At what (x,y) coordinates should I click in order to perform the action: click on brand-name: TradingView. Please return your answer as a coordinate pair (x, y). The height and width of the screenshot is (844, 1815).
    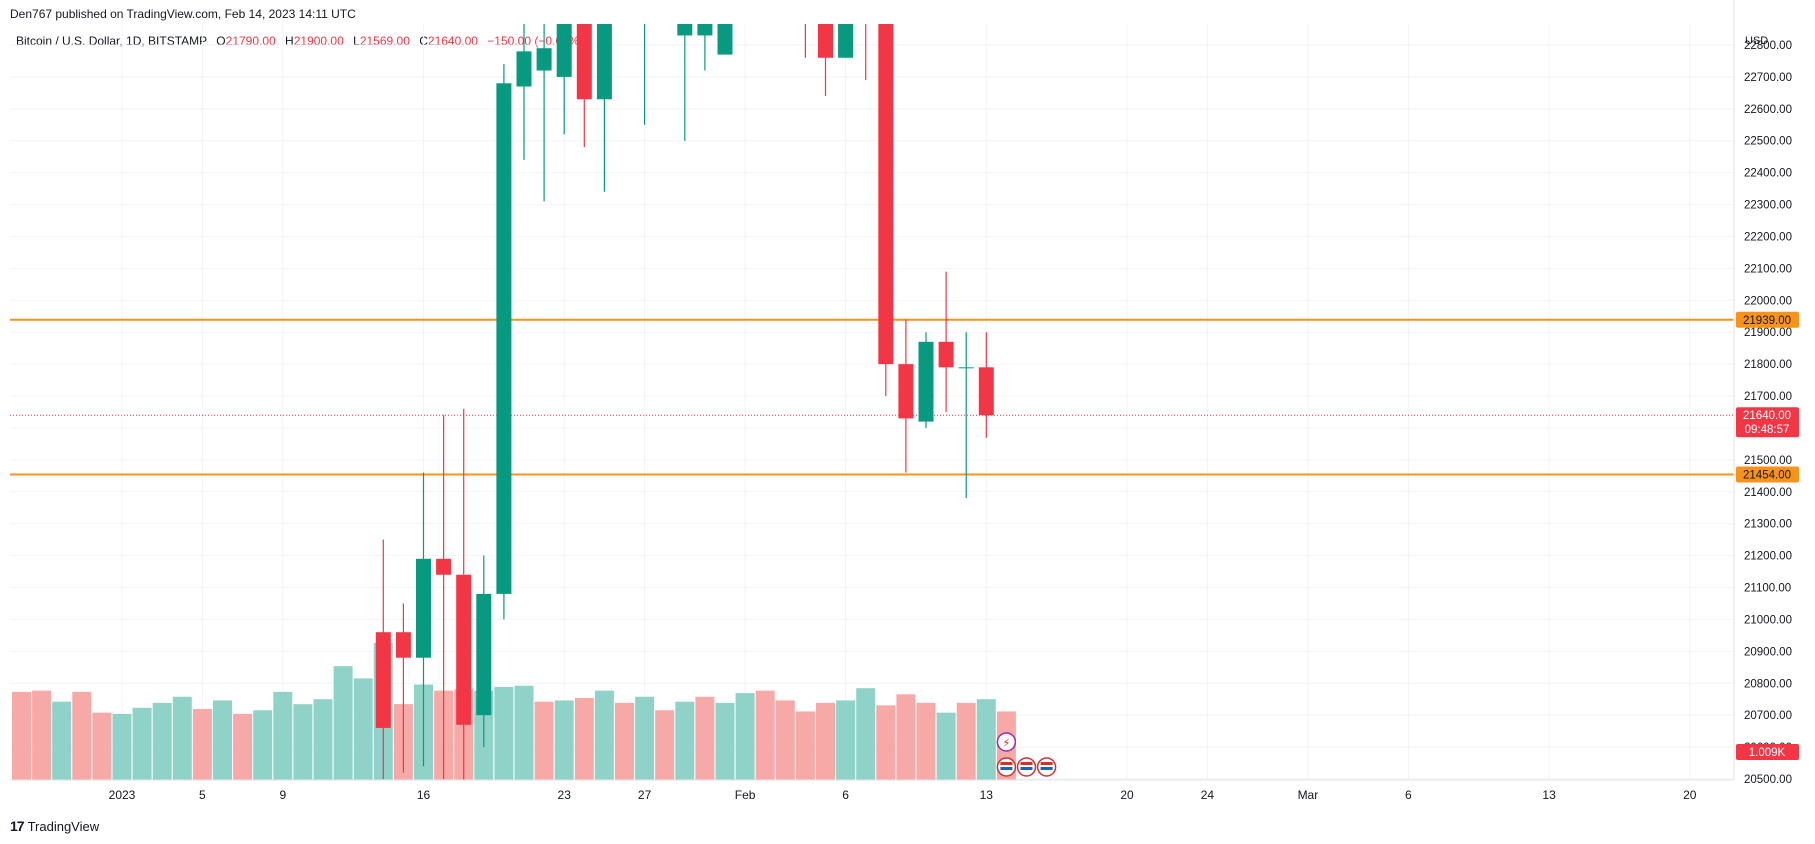
    Looking at the image, I should click on (63, 826).